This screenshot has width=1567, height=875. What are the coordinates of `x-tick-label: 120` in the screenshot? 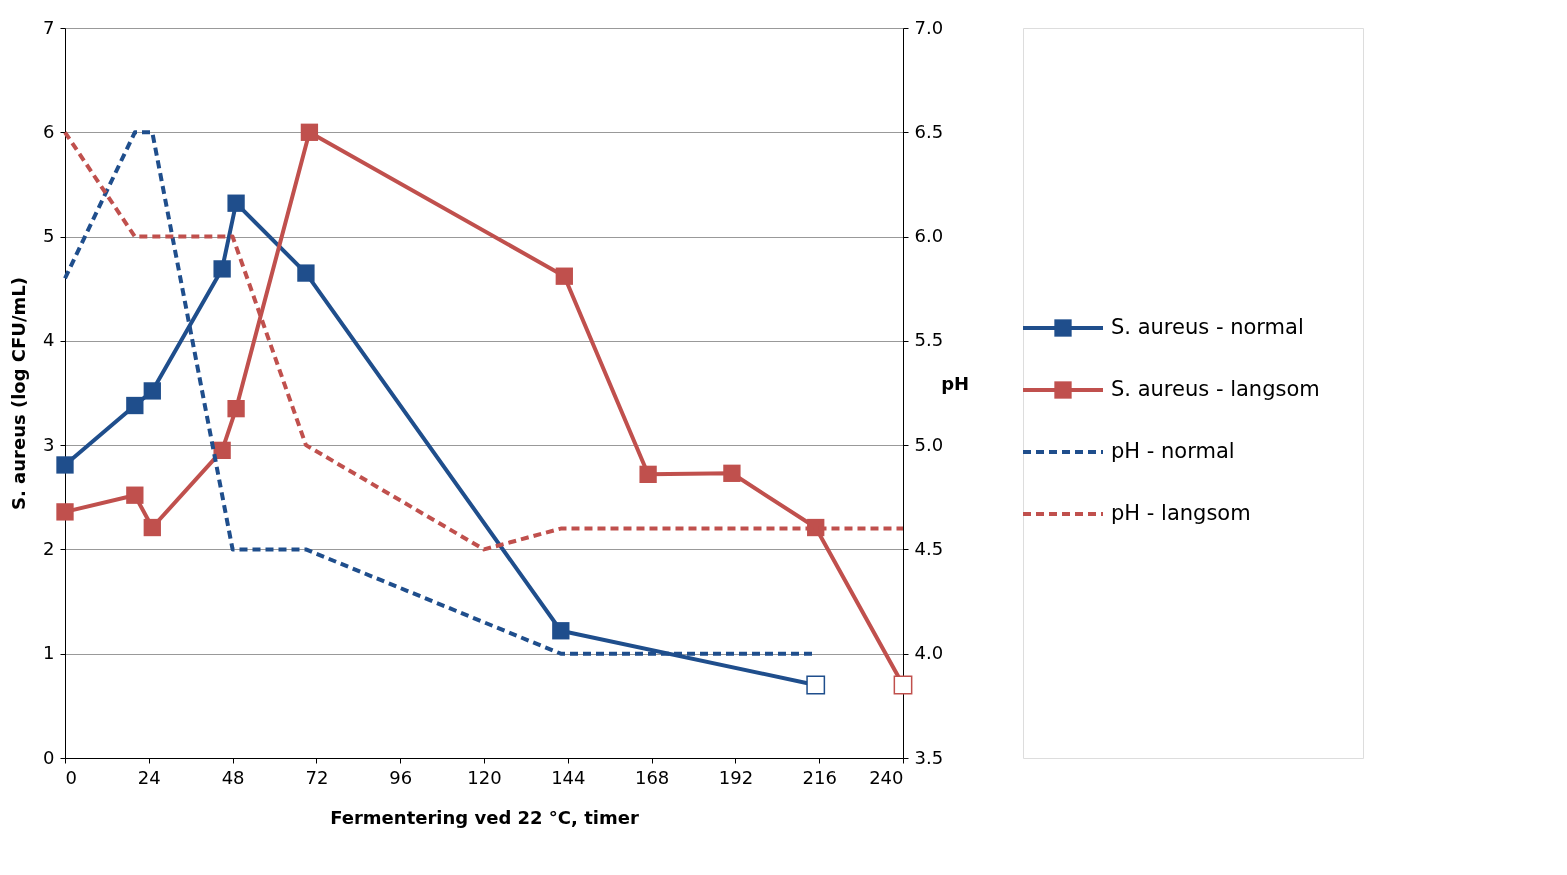 It's located at (484, 777).